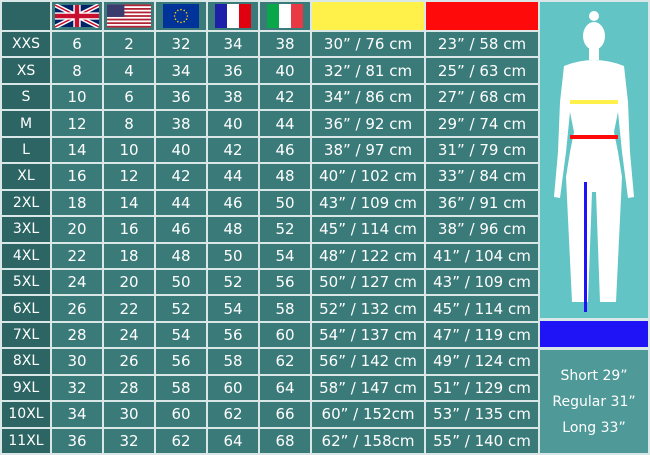  I want to click on it-size: 54, so click(285, 255).